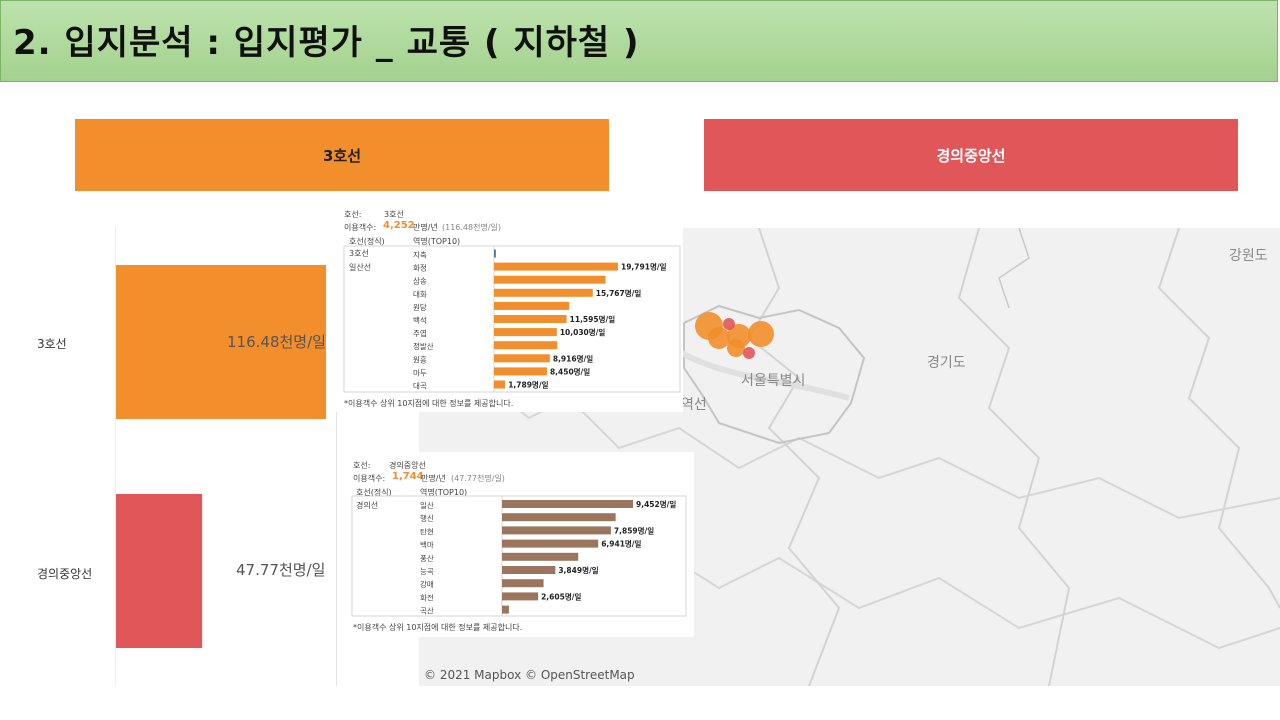 This screenshot has width=1280, height=720. I want to click on value-label-line3: 116.48천명/일, so click(276, 342).